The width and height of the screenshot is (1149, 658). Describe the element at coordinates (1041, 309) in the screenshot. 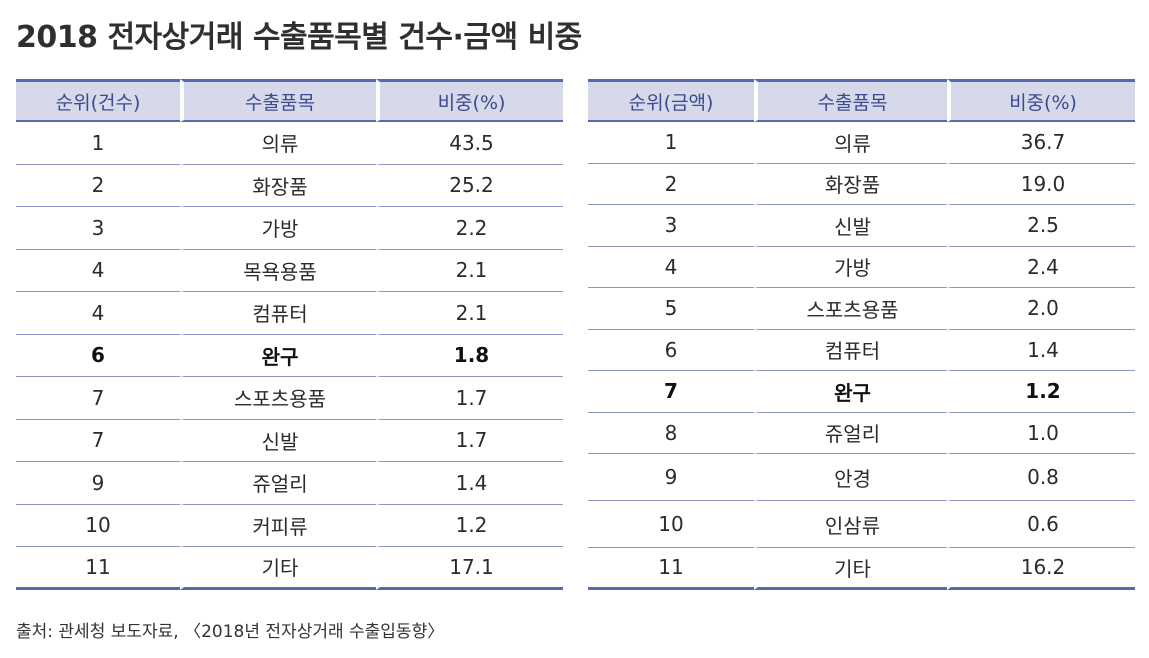

I see `share-cell: 2.0` at that location.